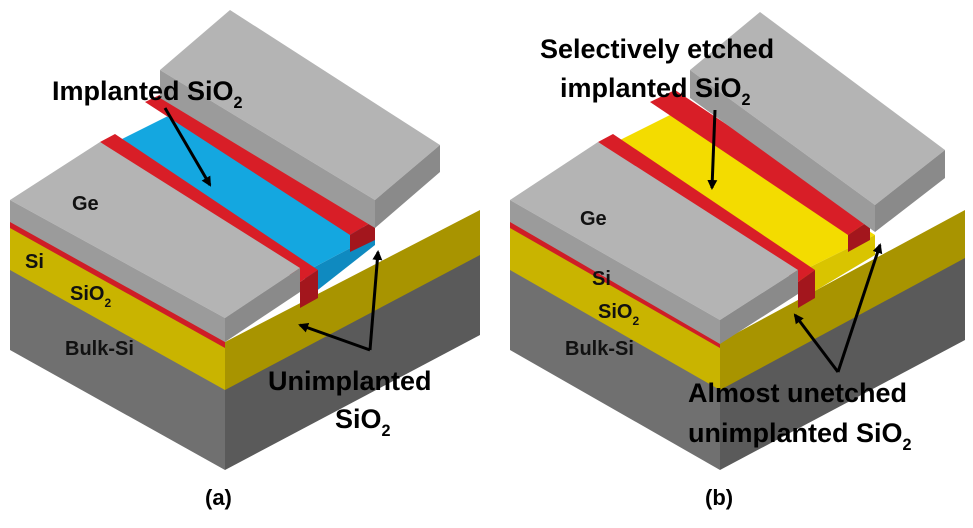 The height and width of the screenshot is (528, 973). Describe the element at coordinates (719, 497) in the screenshot. I see `caption-b: (b)` at that location.